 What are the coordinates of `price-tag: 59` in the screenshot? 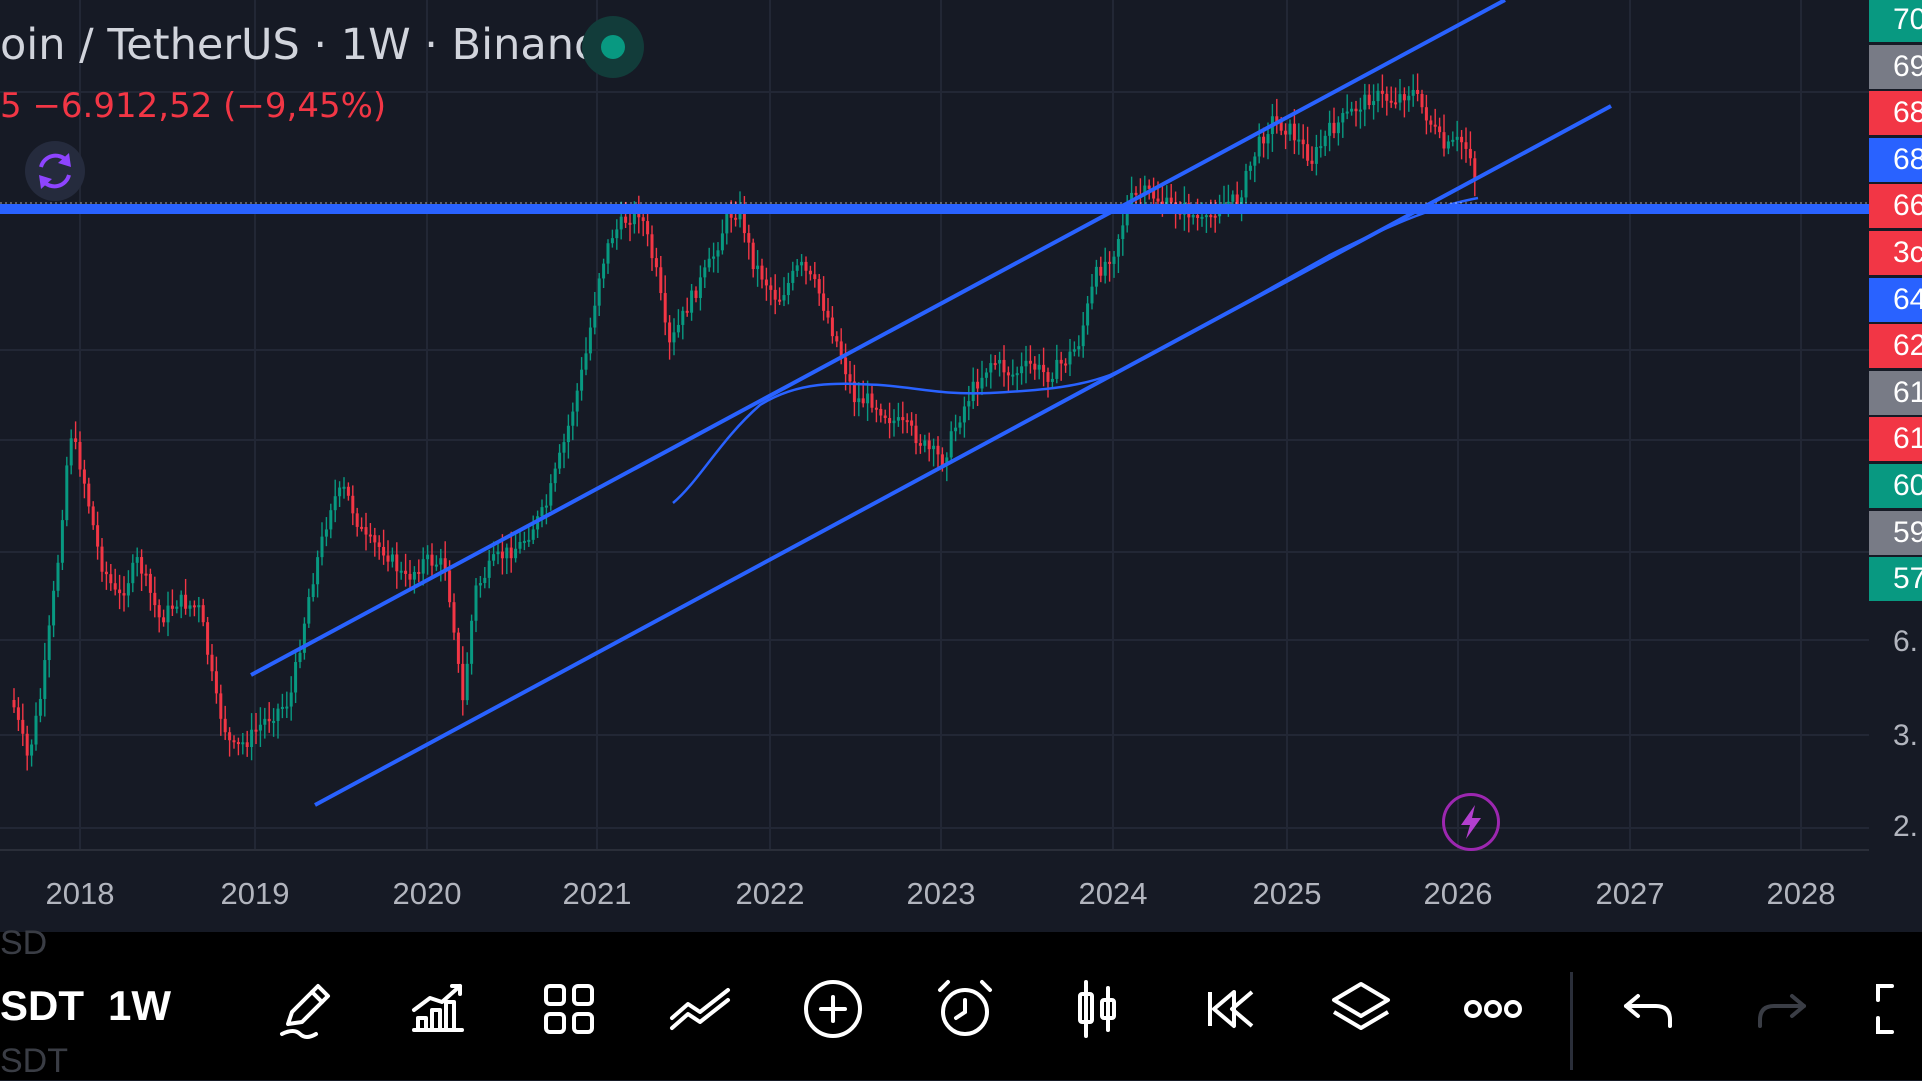 It's located at (1895, 532).